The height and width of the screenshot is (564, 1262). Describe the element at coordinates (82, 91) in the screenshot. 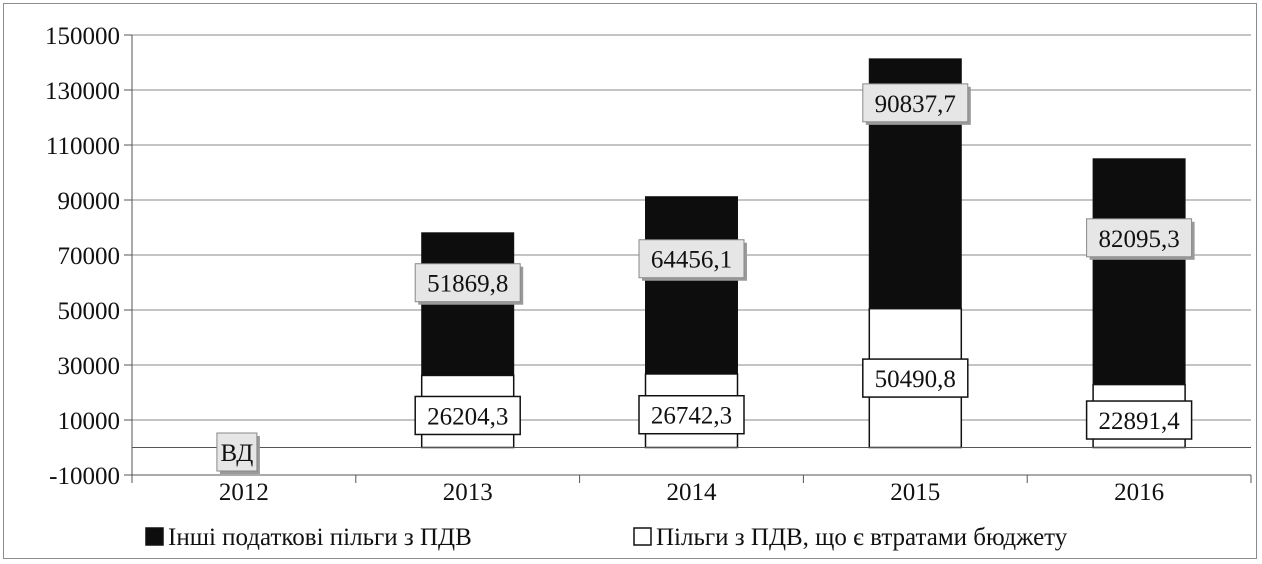

I see `y-tick-label: 130000` at that location.